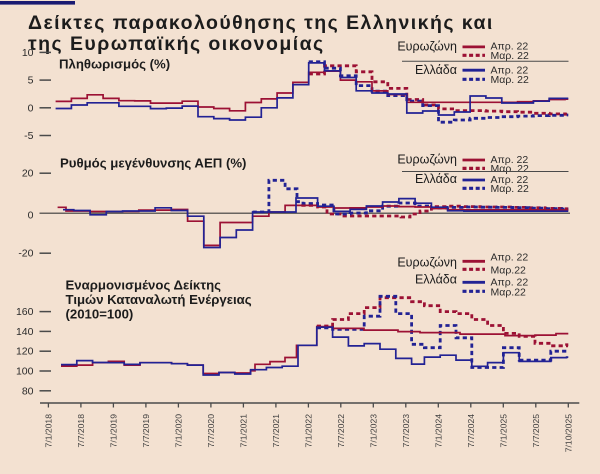  What do you see at coordinates (114, 431) in the screenshot?
I see `svg-text: 7/1/2019` at bounding box center [114, 431].